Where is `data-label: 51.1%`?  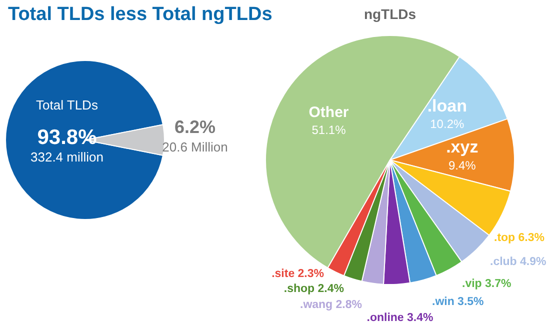 data-label: 51.1% is located at coordinates (329, 130).